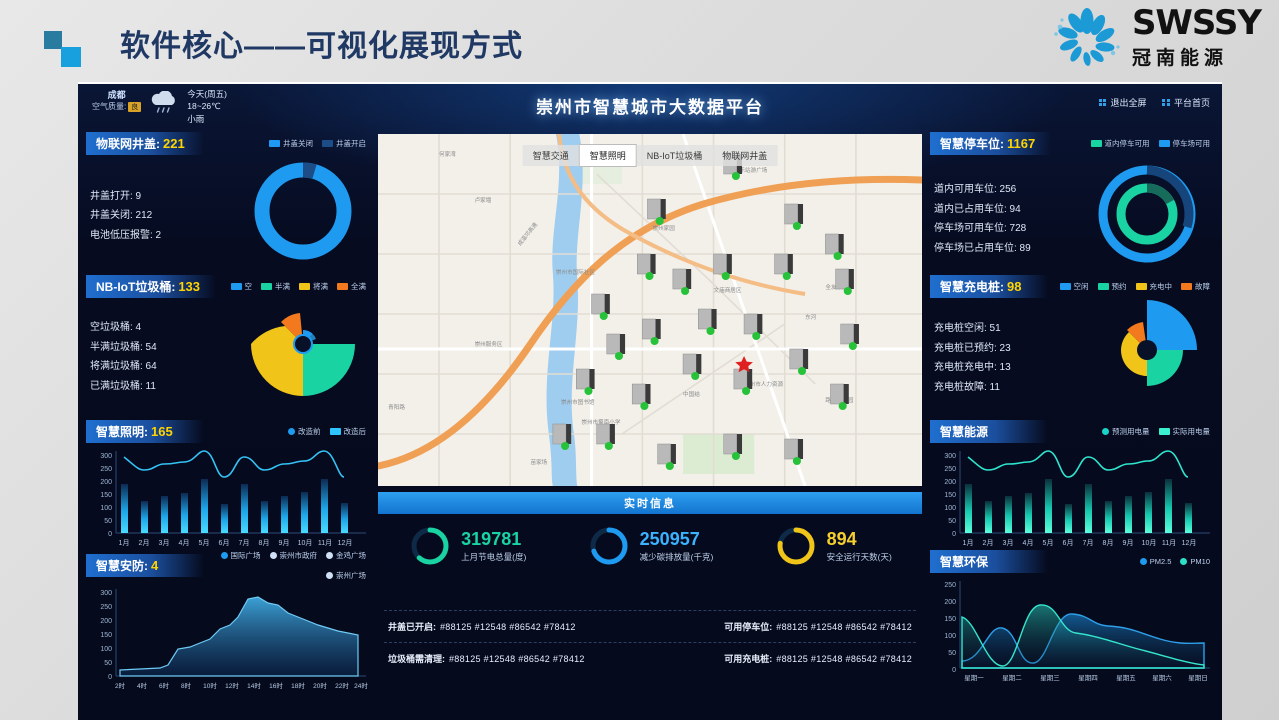  What do you see at coordinates (1072, 489) in the screenshot?
I see `card-smart-energy: 智慧能源 预测用电量 实际用电量` at bounding box center [1072, 489].